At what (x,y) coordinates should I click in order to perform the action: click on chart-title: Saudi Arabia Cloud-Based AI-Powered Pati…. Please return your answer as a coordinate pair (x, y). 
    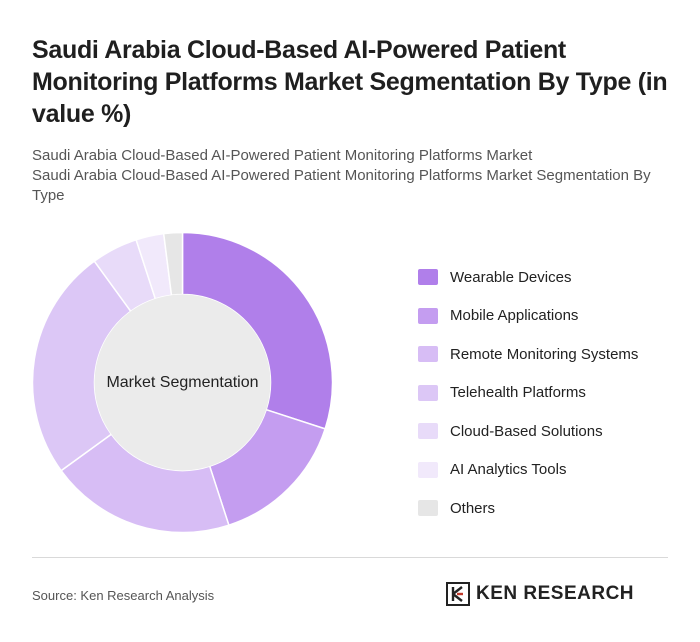
    Looking at the image, I should click on (352, 82).